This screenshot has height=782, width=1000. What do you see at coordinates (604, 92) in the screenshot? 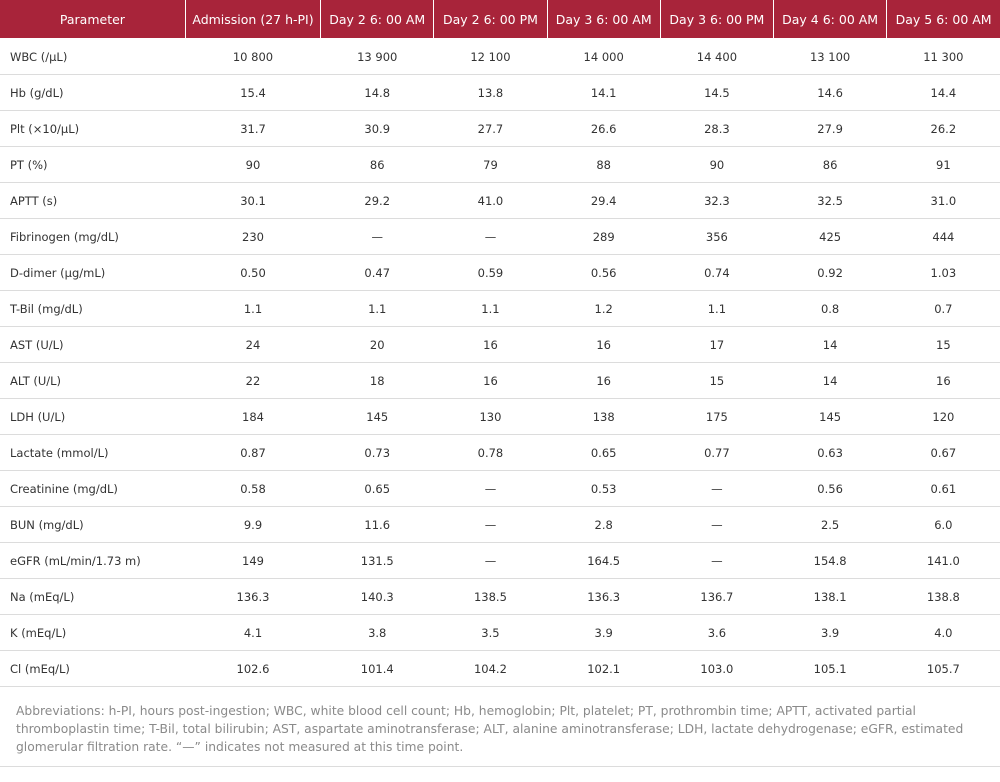
I see `value-cell: 14.1` at bounding box center [604, 92].